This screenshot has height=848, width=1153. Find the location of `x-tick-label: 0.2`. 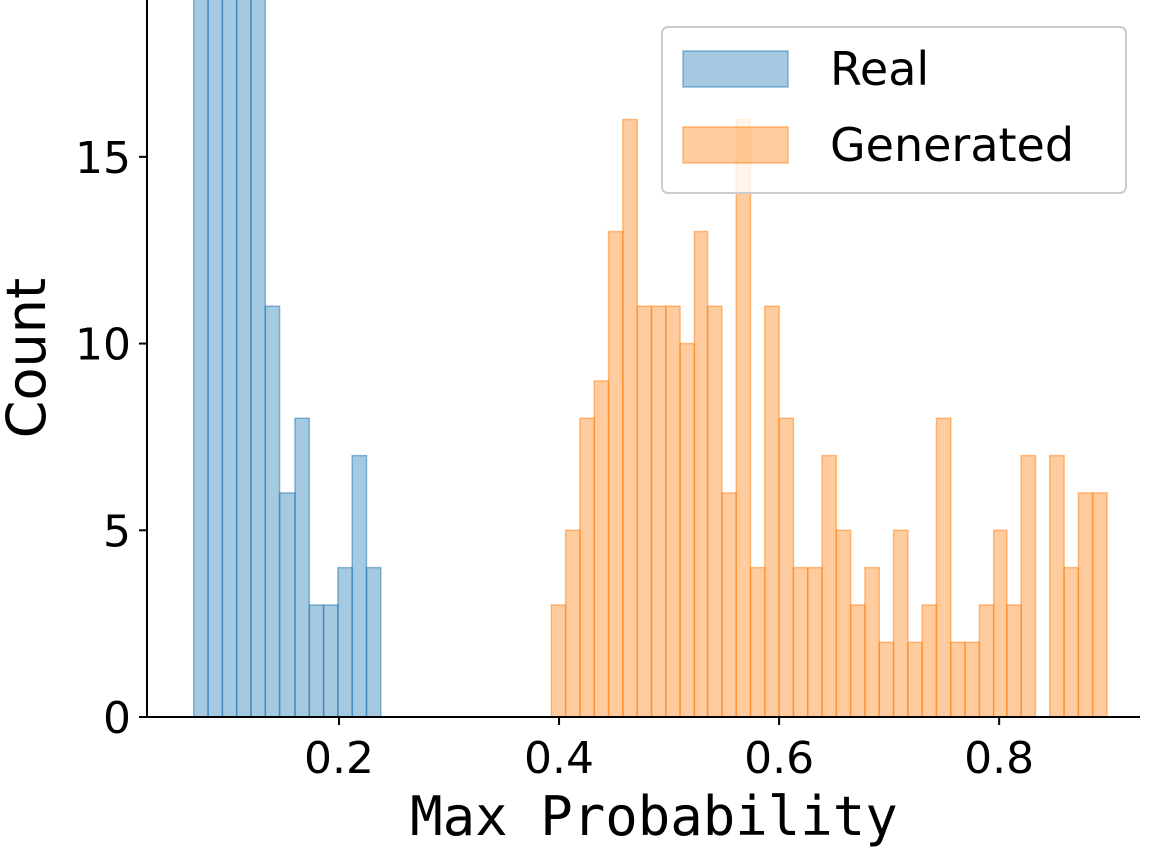

x-tick-label: 0.2 is located at coordinates (339, 758).